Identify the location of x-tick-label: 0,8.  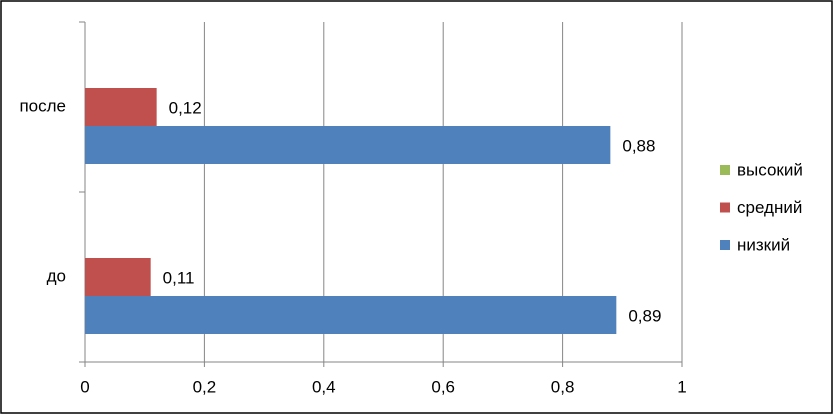
(563, 386).